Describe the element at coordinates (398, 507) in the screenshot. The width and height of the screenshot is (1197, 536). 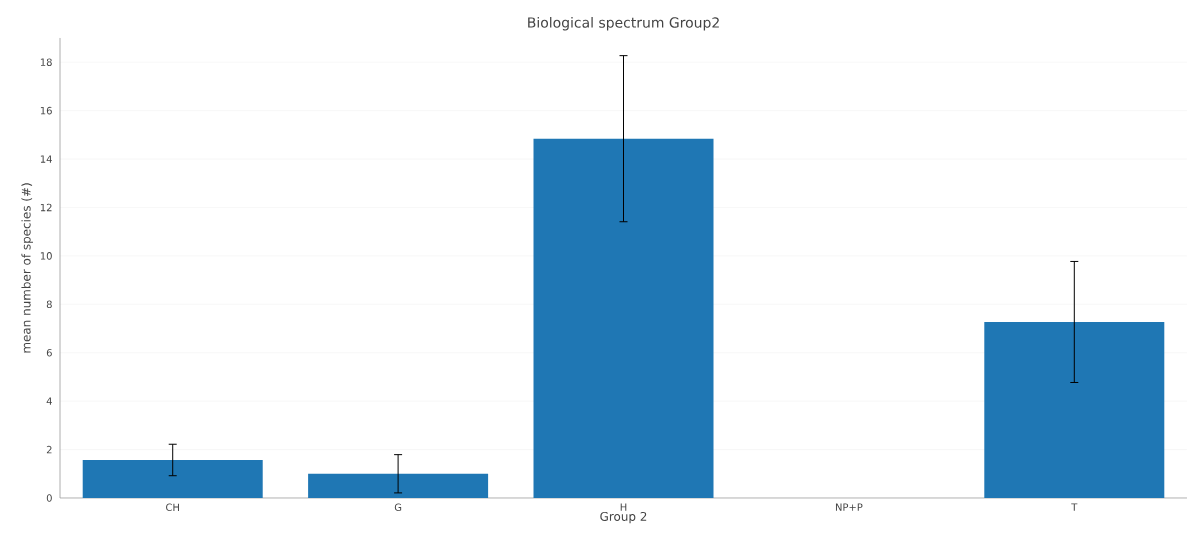
I see `x-tick-label: G` at that location.